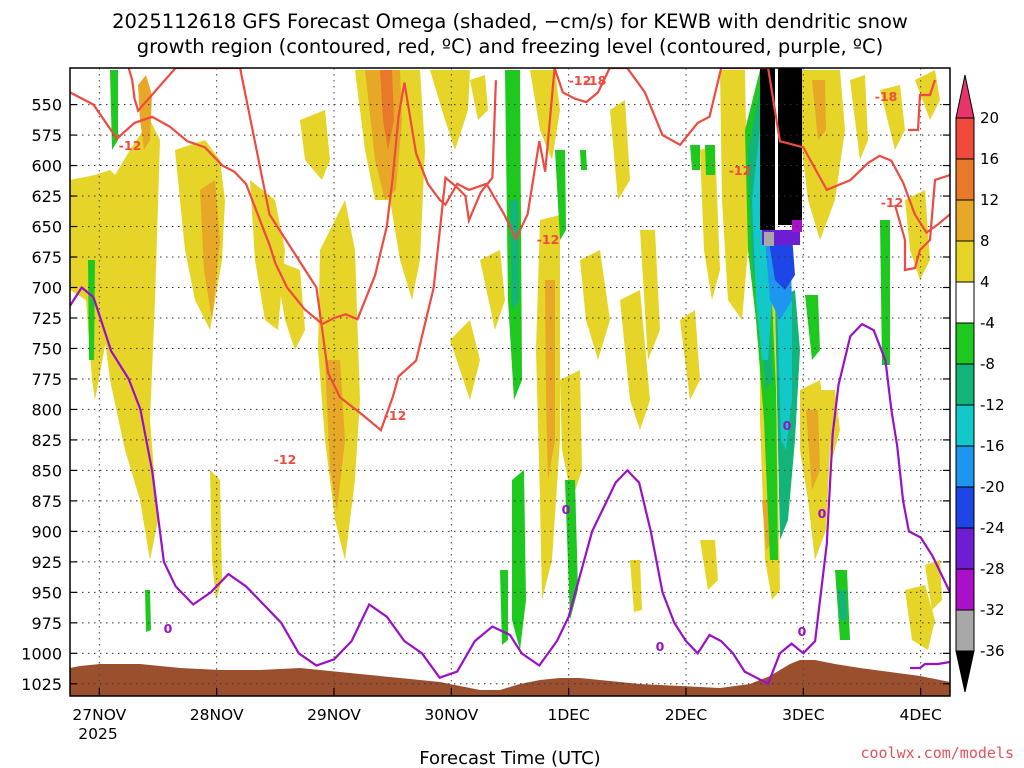  Describe the element at coordinates (992, 610) in the screenshot. I see `colorbar-label: -32` at that location.